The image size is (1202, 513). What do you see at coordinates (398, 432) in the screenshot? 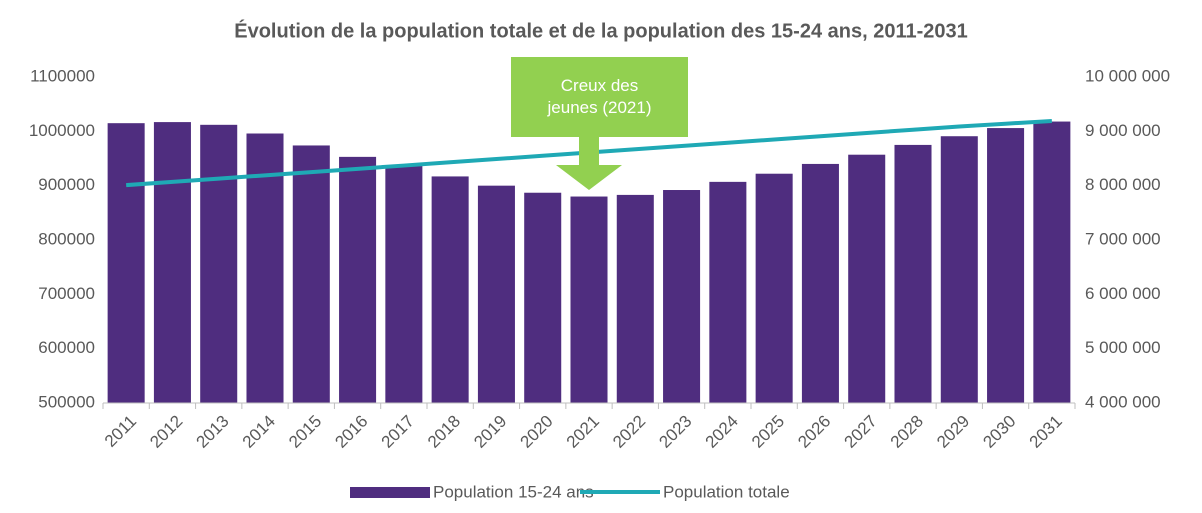
I see `x-tick-label: 2017` at bounding box center [398, 432].